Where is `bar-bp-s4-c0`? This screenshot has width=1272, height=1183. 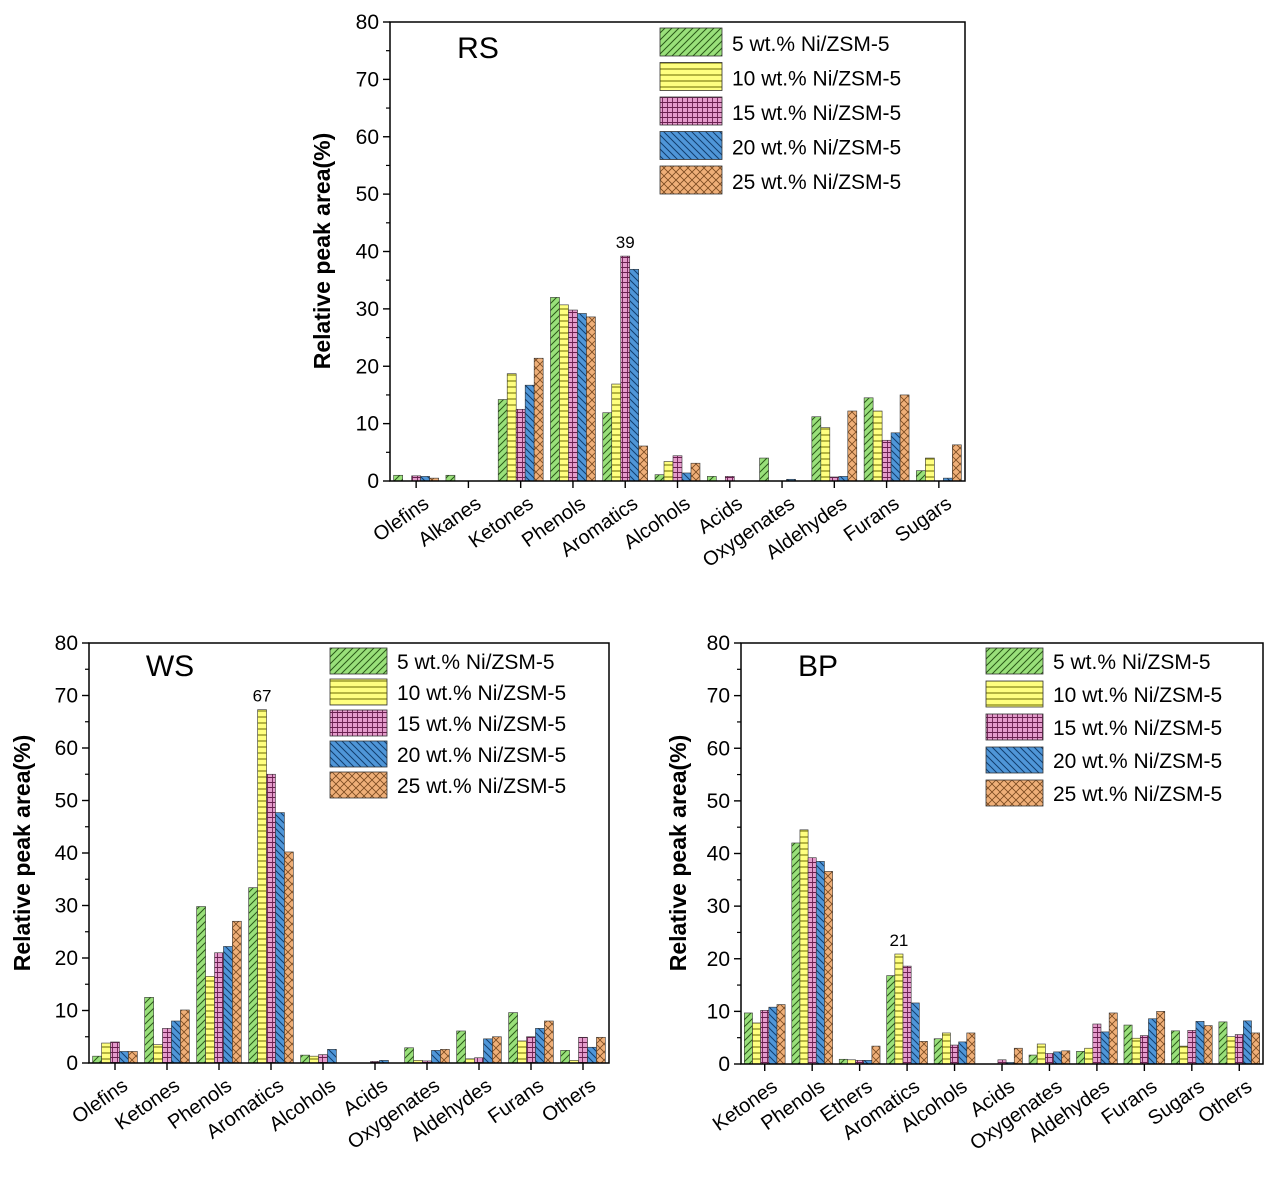 bar-bp-s4-c0 is located at coordinates (781, 1034).